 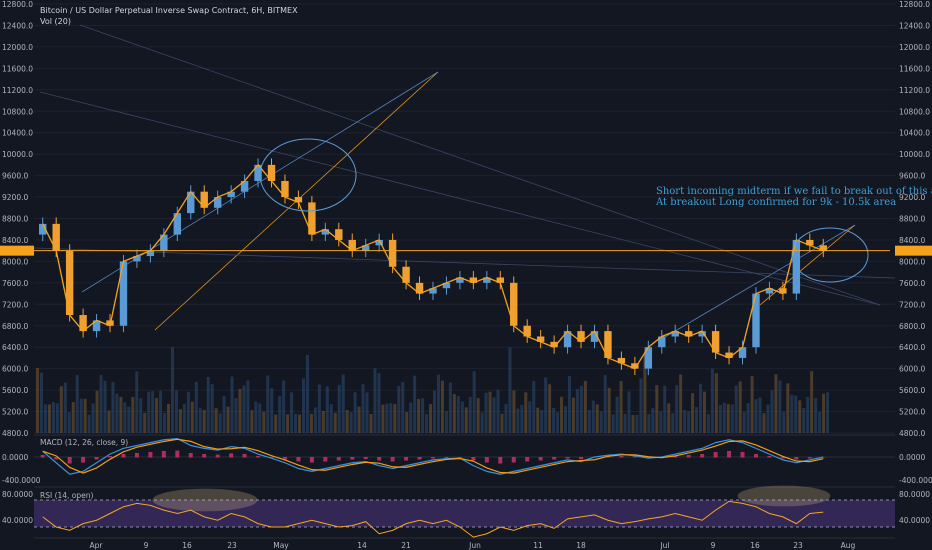 I want to click on rsi-pane, so click(x=433, y=519).